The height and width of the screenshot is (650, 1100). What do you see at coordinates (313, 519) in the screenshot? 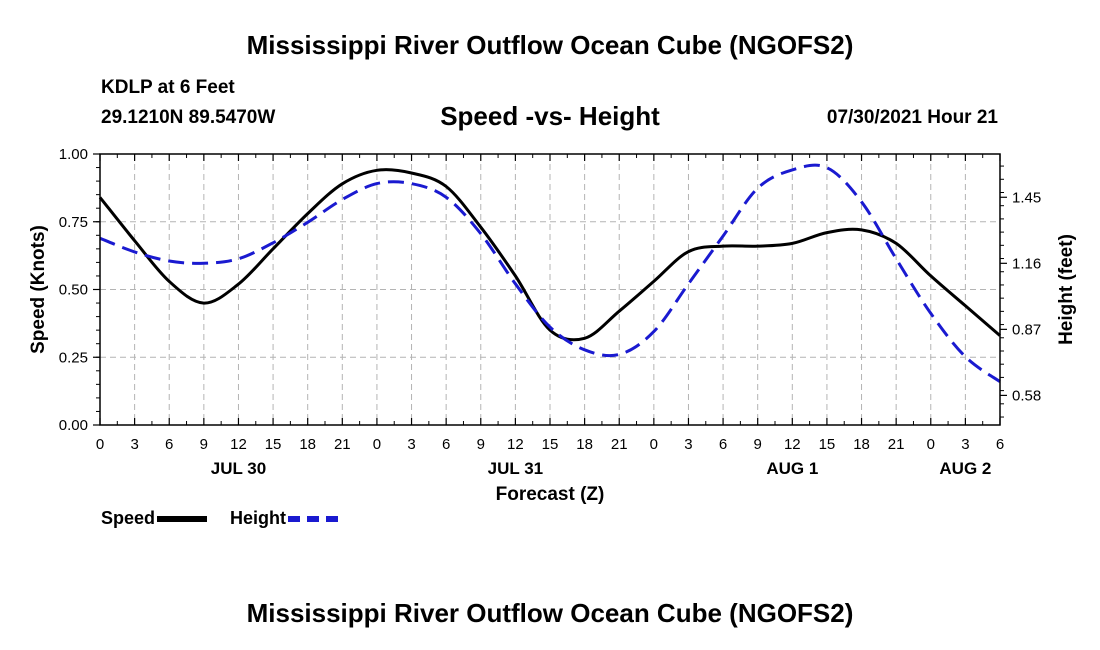
I see `legend-height-swatch` at bounding box center [313, 519].